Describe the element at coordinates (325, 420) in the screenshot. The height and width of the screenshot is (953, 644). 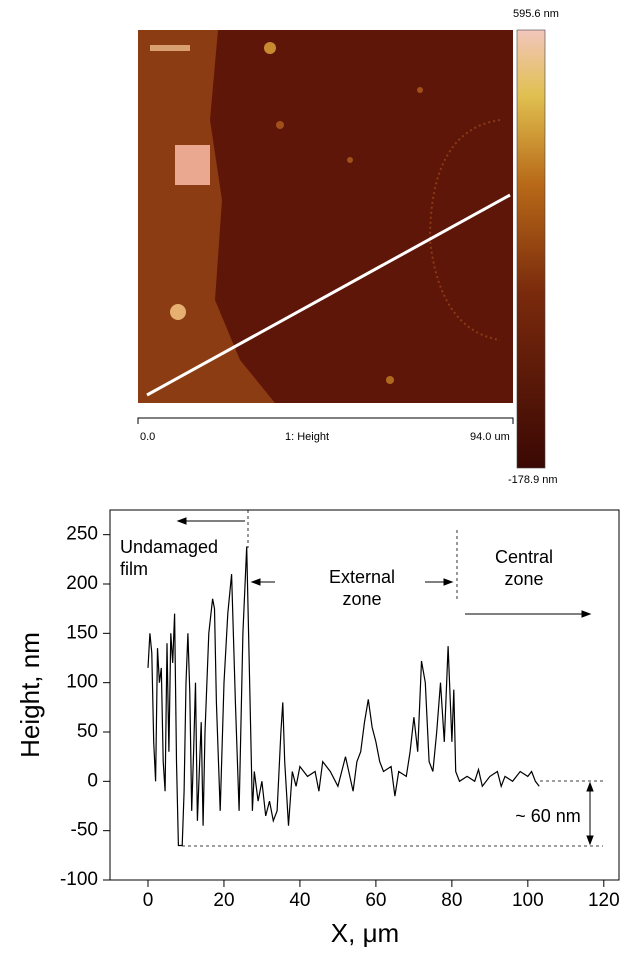
I see `scale-bar` at that location.